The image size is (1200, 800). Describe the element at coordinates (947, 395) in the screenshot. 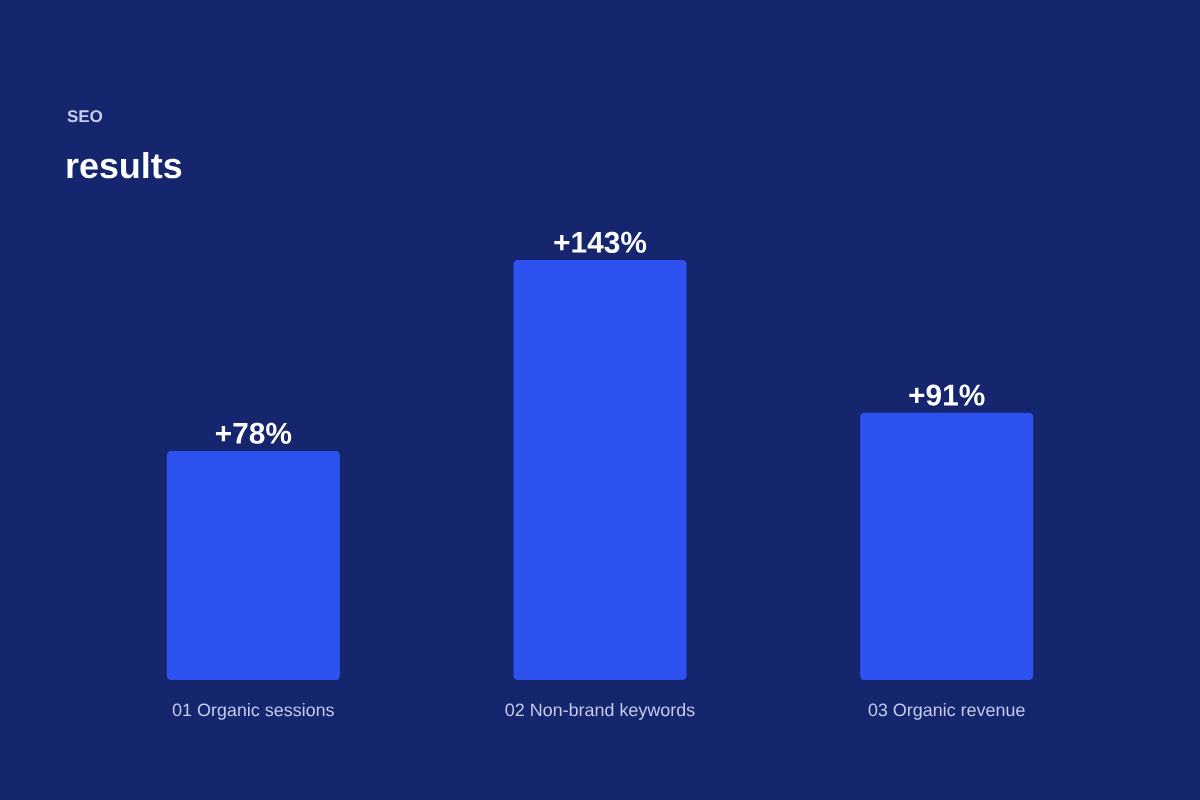

I see `data-label: +91%` at that location.